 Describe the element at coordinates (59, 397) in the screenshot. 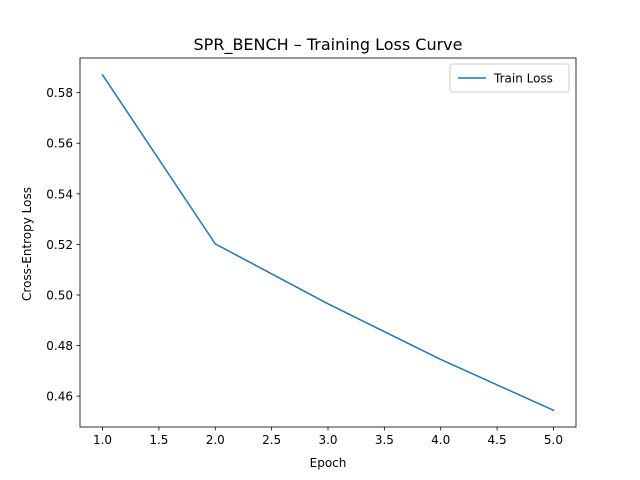

I see `y-tick-label: 0.46` at that location.